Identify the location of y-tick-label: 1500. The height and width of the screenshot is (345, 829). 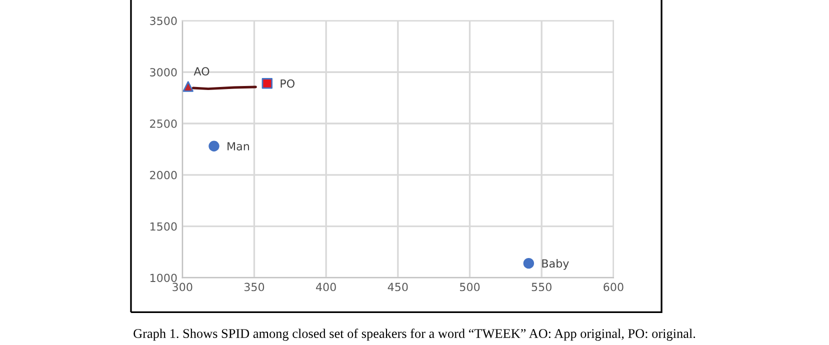
(163, 226).